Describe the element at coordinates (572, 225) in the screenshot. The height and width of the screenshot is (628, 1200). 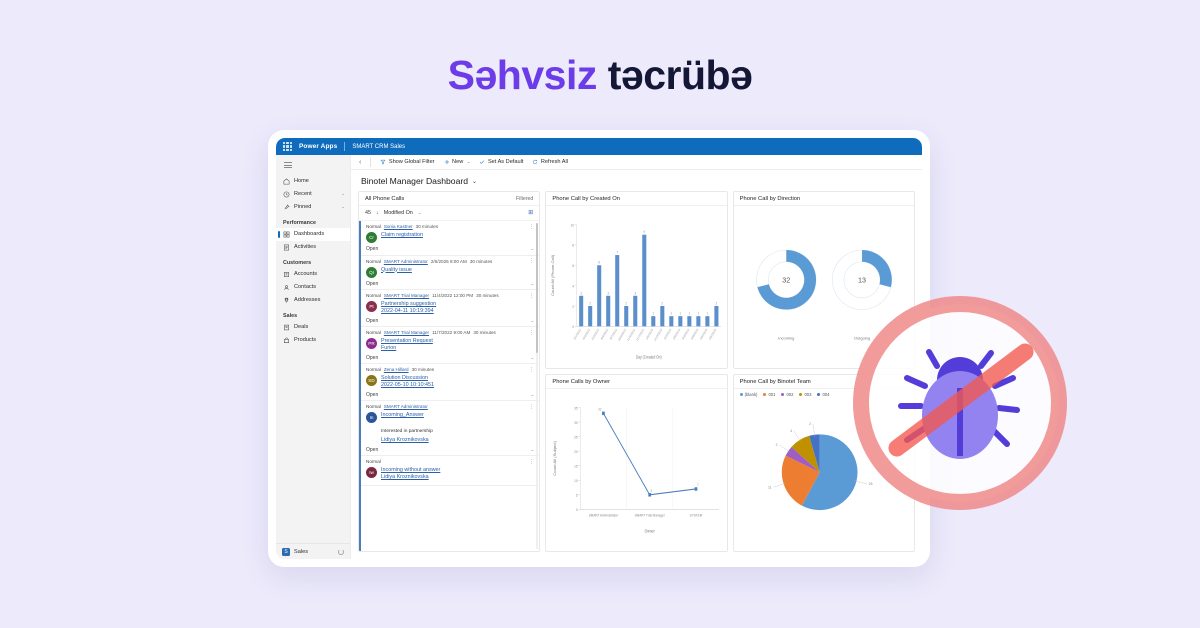
I see `svg-text: 10` at that location.